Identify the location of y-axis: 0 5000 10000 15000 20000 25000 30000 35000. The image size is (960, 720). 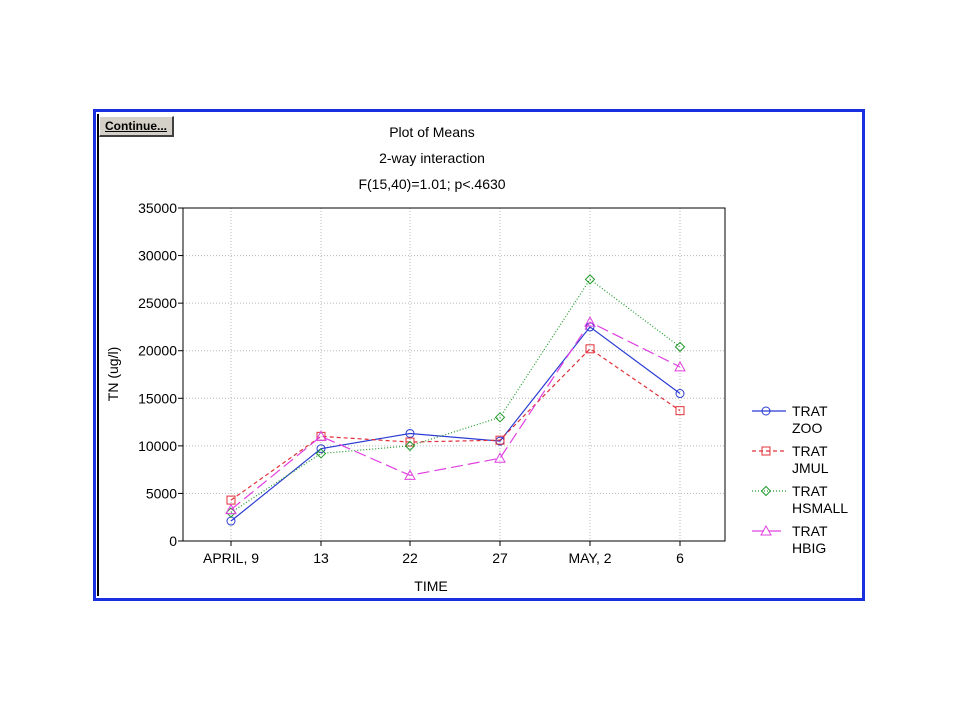
(160, 374).